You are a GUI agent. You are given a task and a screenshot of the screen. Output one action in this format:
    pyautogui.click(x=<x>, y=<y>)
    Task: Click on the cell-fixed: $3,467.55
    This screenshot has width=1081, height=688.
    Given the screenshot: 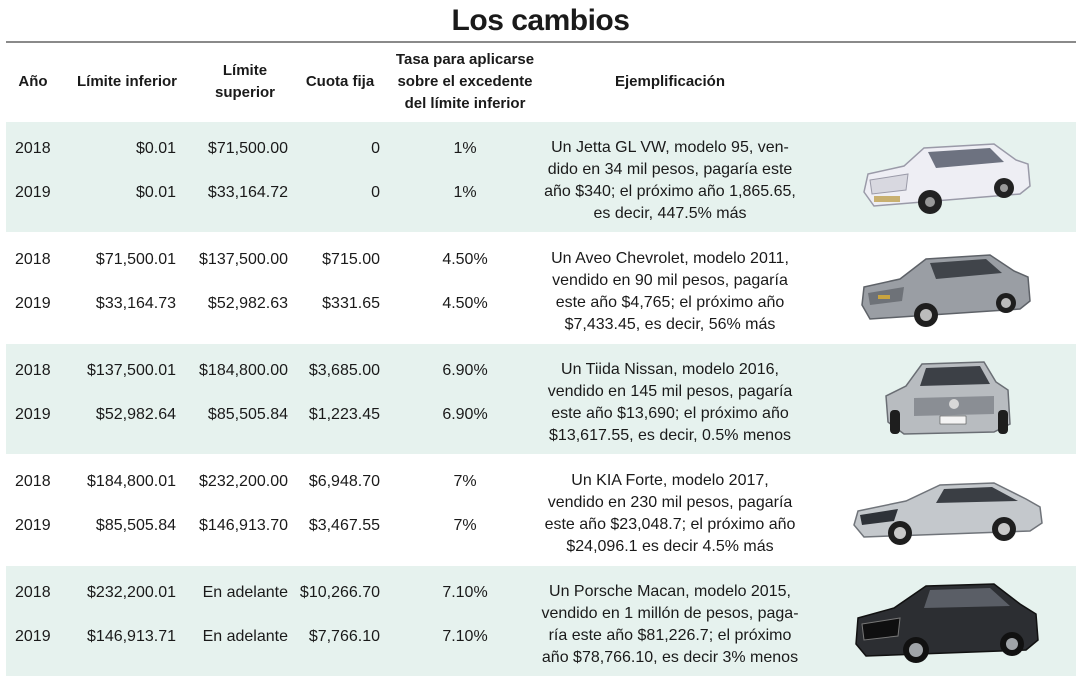 What is the action you would take?
    pyautogui.click(x=344, y=525)
    